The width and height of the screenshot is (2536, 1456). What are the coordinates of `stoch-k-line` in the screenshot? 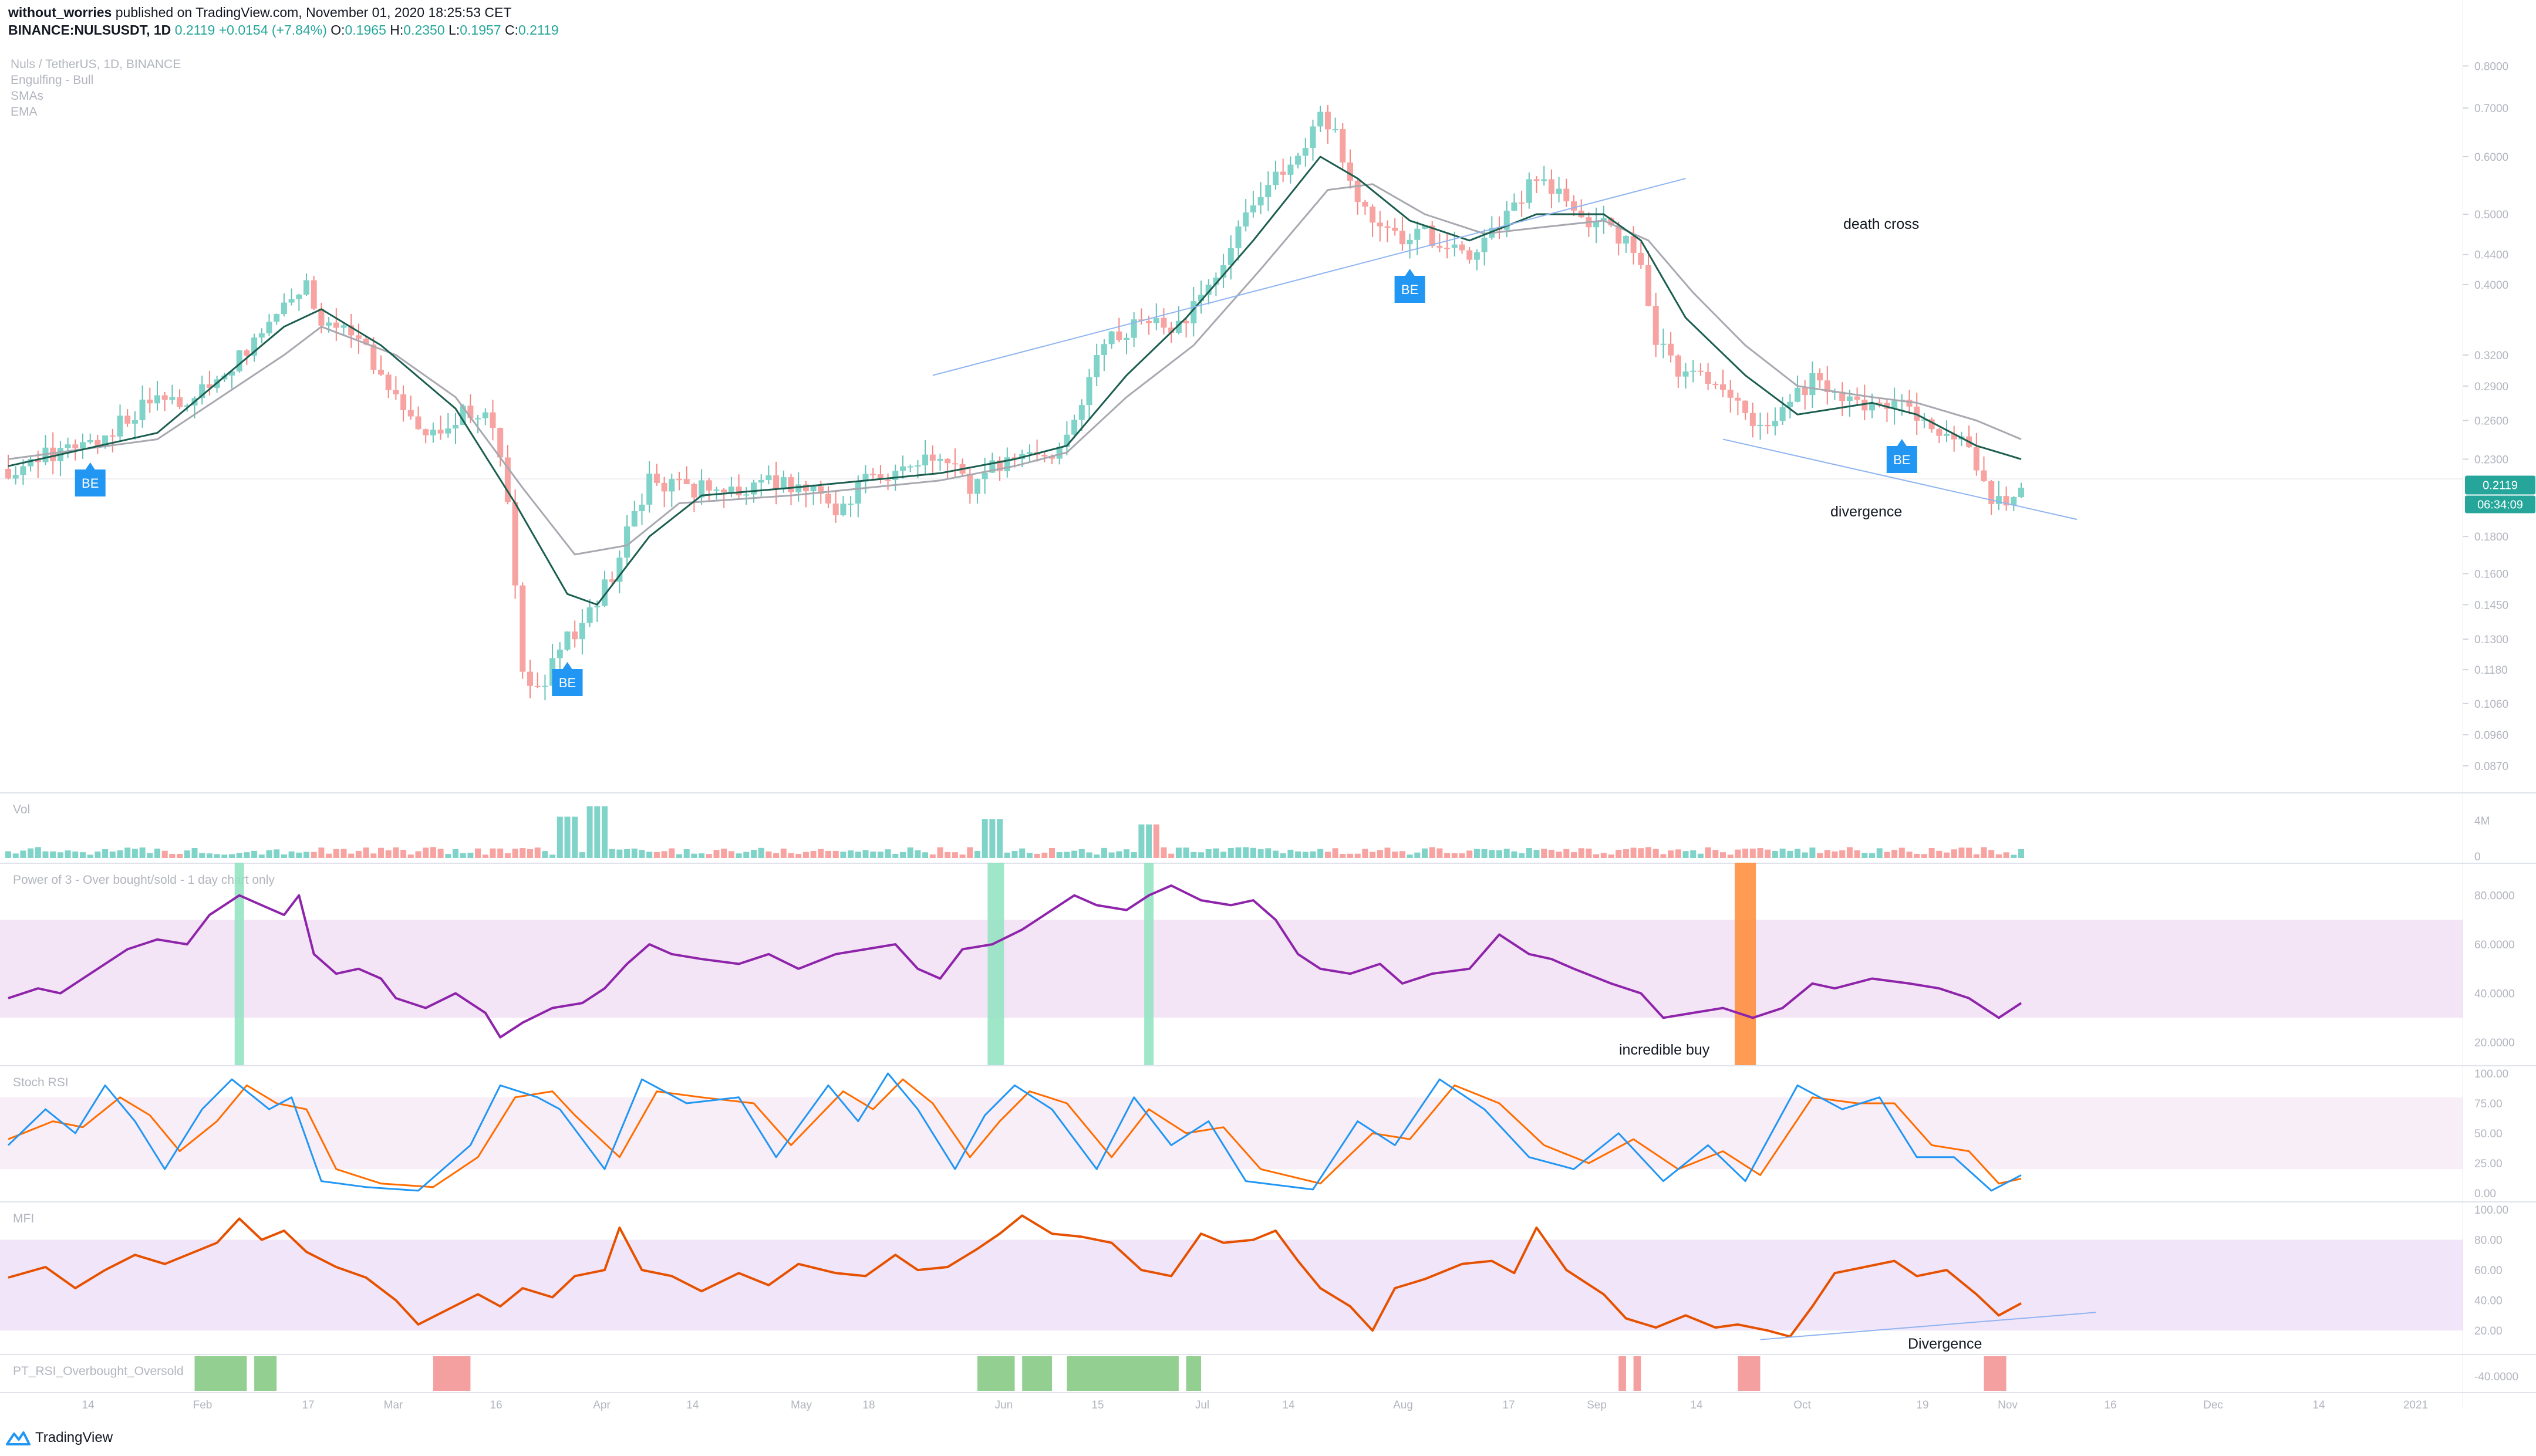 It's located at (1014, 1132).